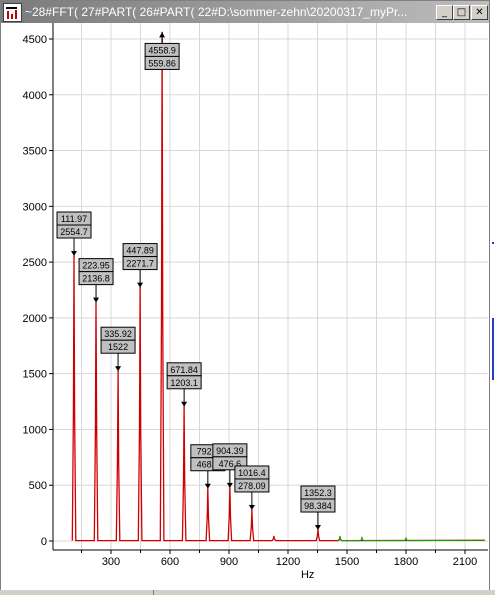 The height and width of the screenshot is (595, 495). I want to click on annotation-freq-label: 447.89, so click(140, 251).